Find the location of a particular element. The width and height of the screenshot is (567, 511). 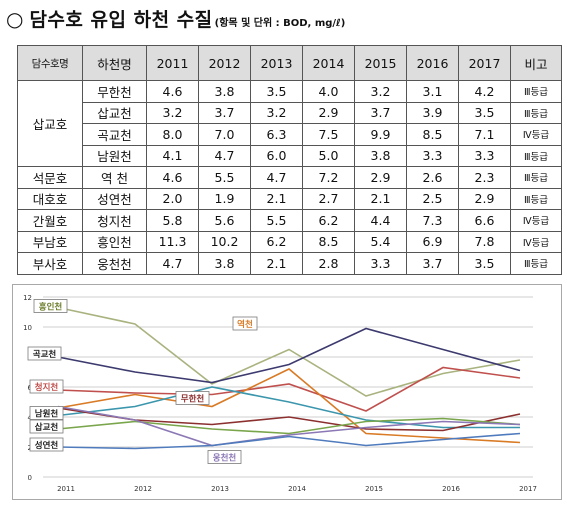

table-row: 대호호 성연천 2.0 1.9 2.1 2.7 2.1 2.5 2.9 Ⅲ등급 is located at coordinates (289, 198).